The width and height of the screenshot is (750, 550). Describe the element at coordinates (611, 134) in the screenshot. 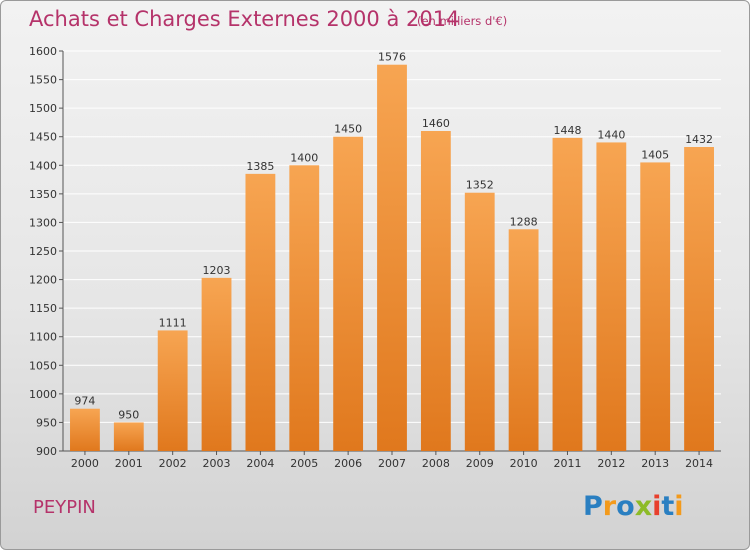

I see `bar-value-label: 1440` at that location.